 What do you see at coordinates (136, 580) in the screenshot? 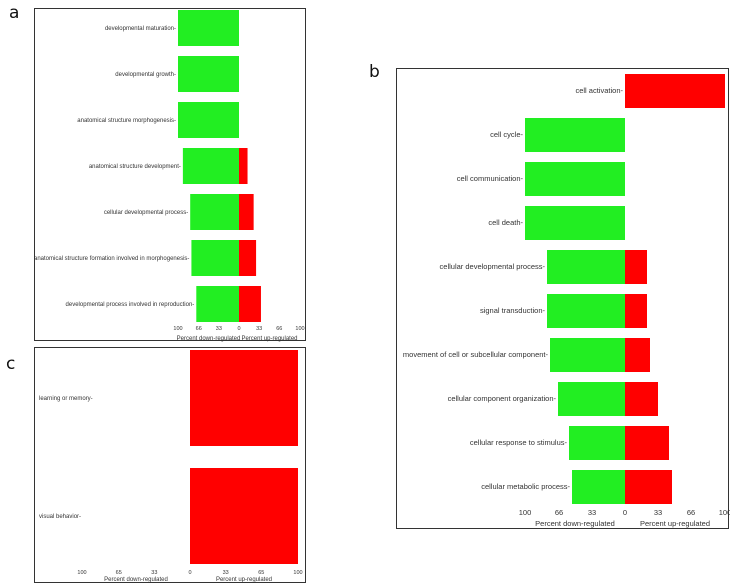
I see `x-label-left-c: Percent down-regulated` at bounding box center [136, 580].